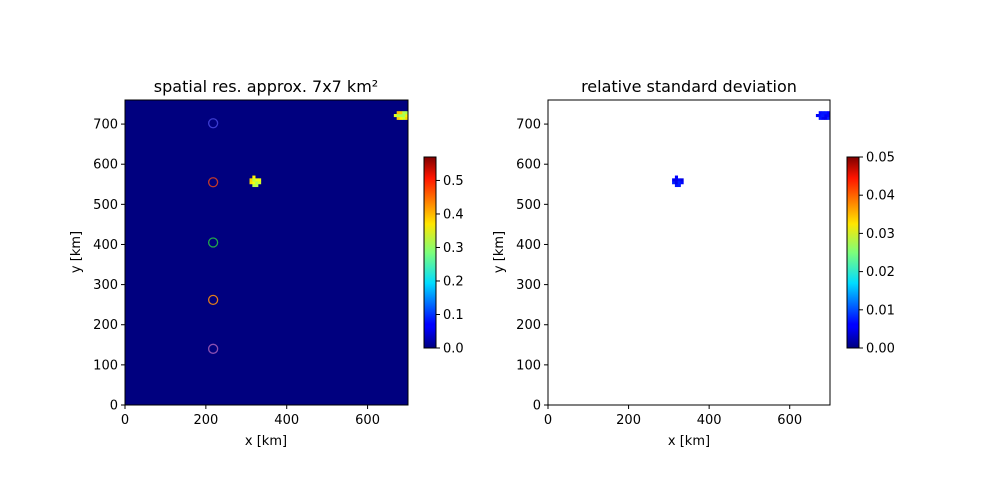 Image resolution: width=1000 pixels, height=500 pixels. I want to click on x-axis-label-right: x [km], so click(689, 441).